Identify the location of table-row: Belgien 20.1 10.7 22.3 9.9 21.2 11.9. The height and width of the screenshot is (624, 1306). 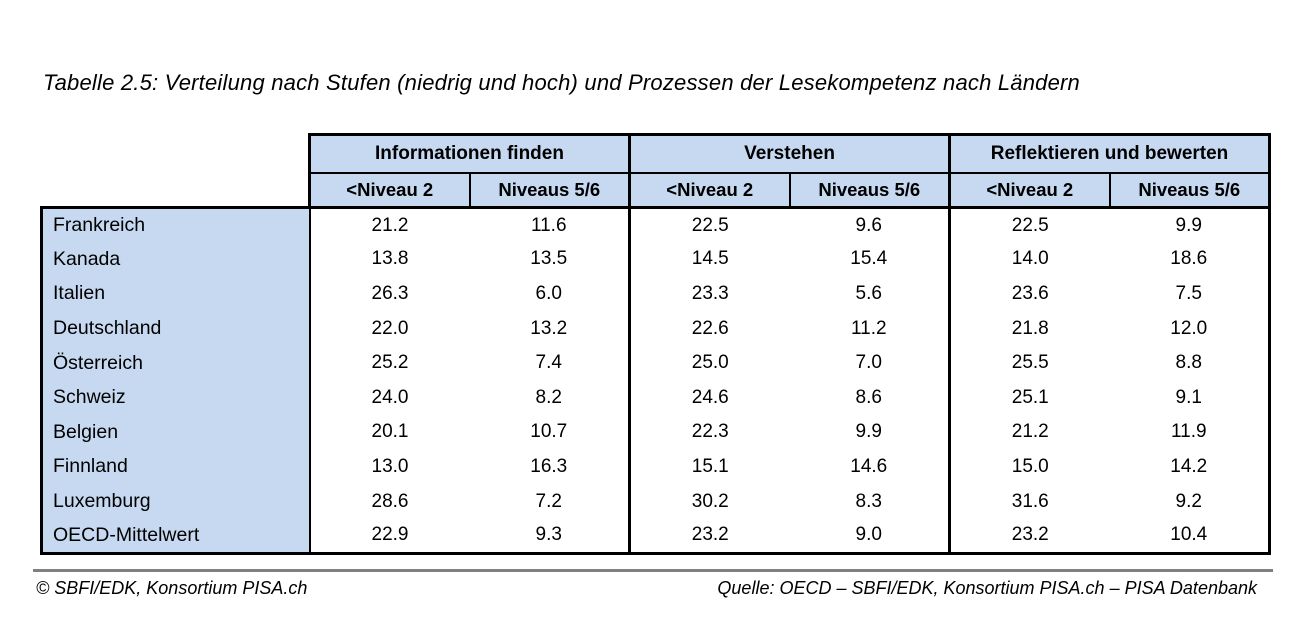
(656, 432).